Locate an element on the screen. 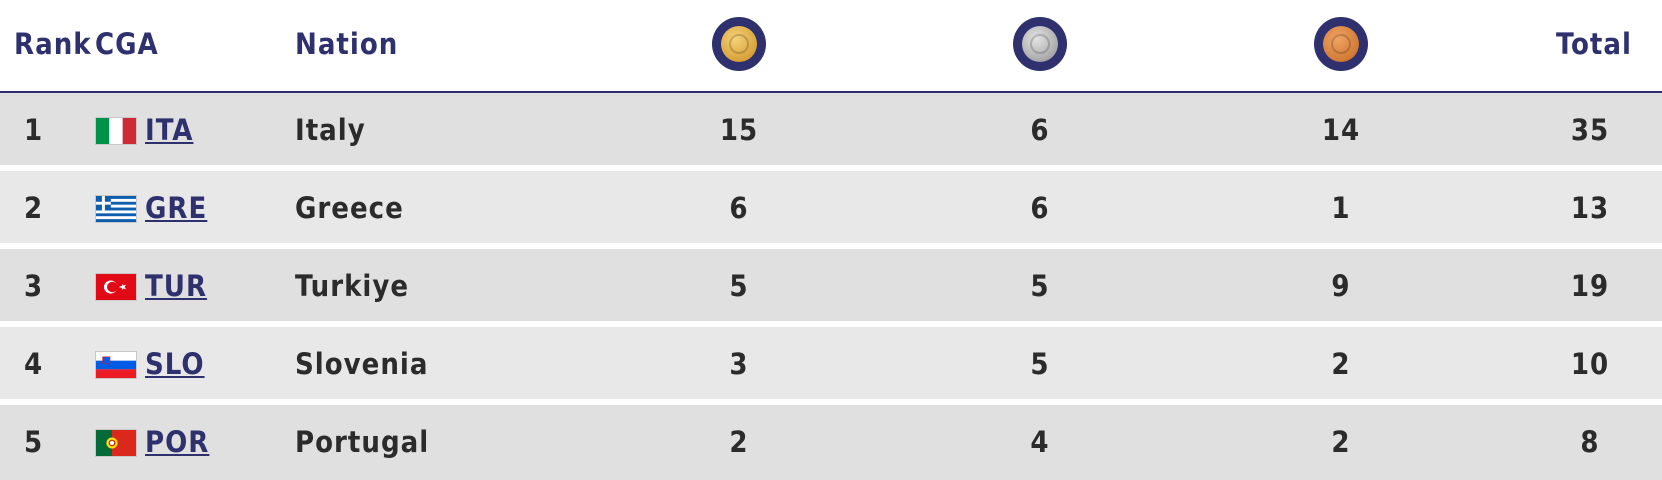 The width and height of the screenshot is (1662, 480). total-count-cell: 13 is located at coordinates (1590, 208).